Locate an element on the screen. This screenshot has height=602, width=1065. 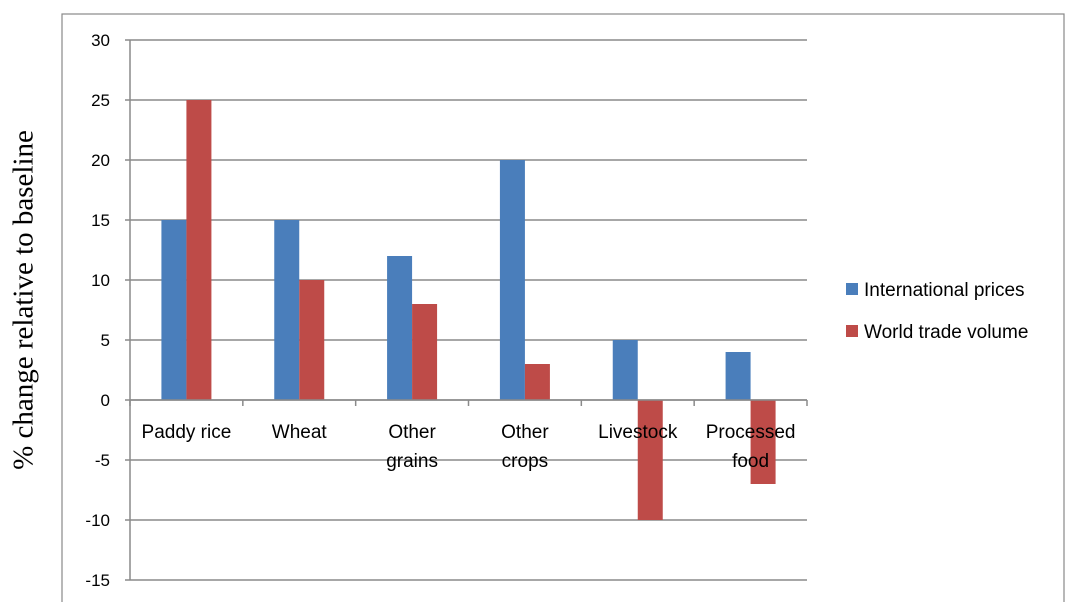
y-tick-label: -10 is located at coordinates (97, 520).